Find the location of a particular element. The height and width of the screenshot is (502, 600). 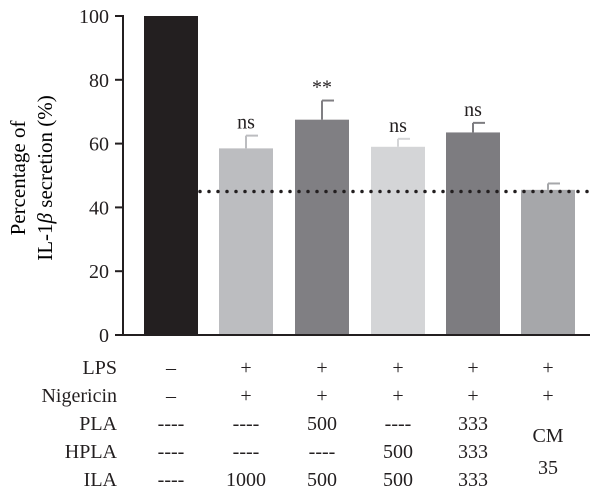

y-axis-label-suffix: secretion (%) is located at coordinates (45, 154).